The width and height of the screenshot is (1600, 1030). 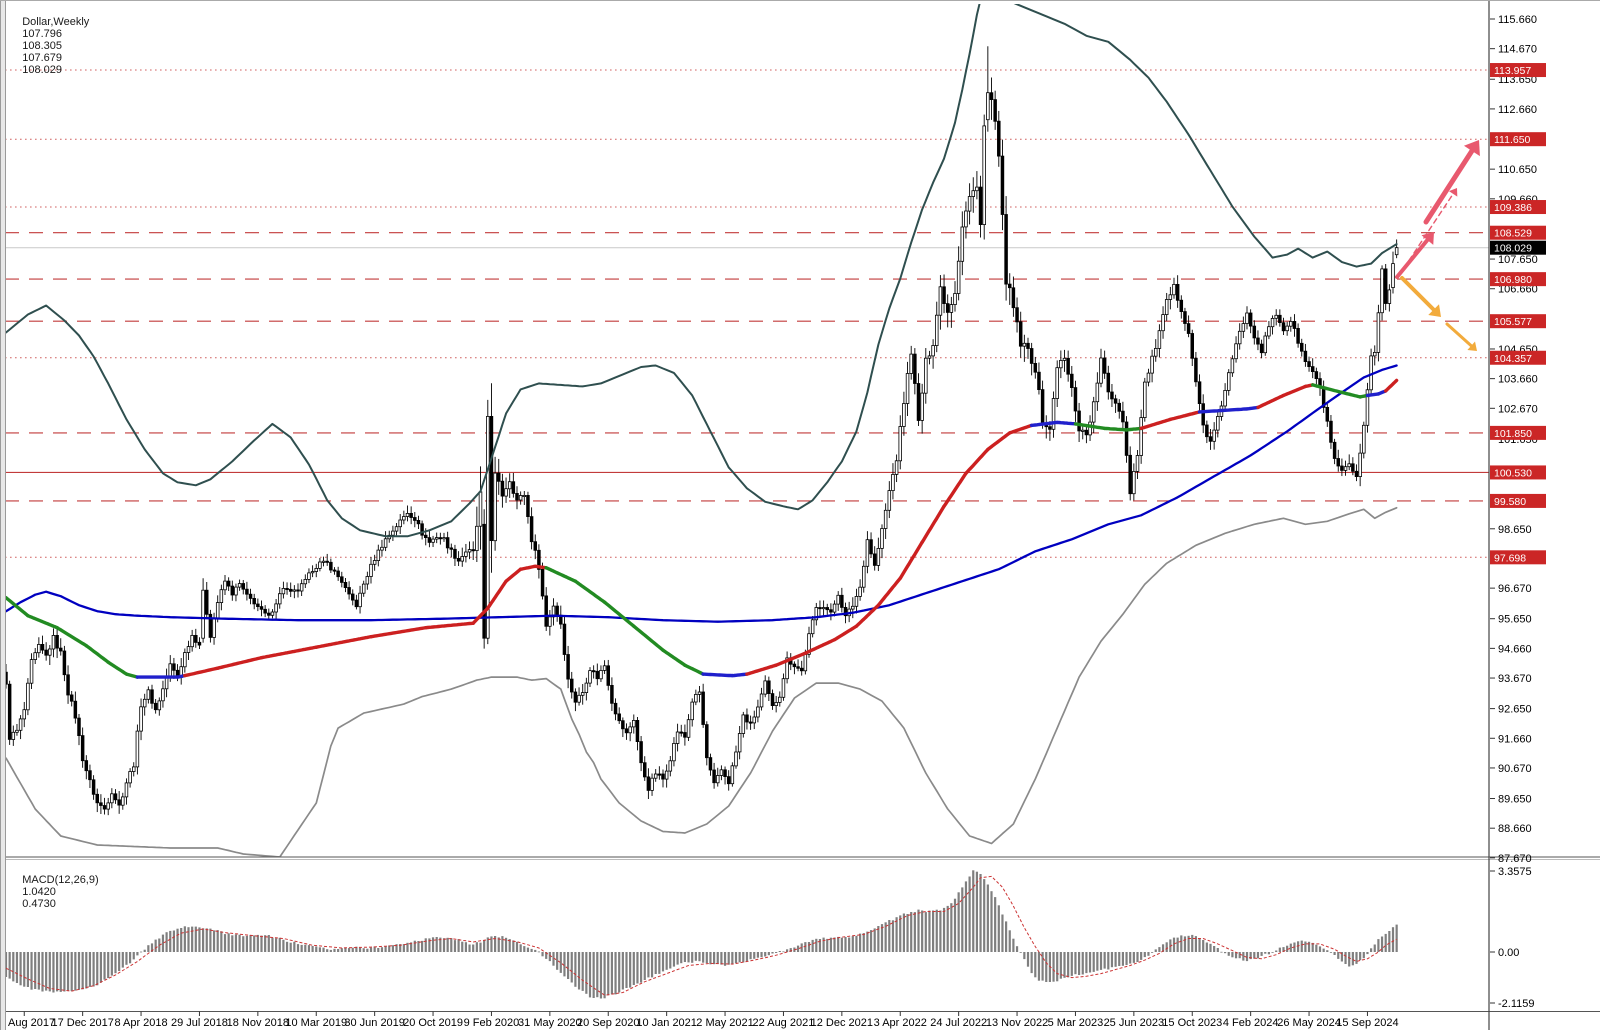 I want to click on svg-text: 95.650, so click(x=1515, y=620).